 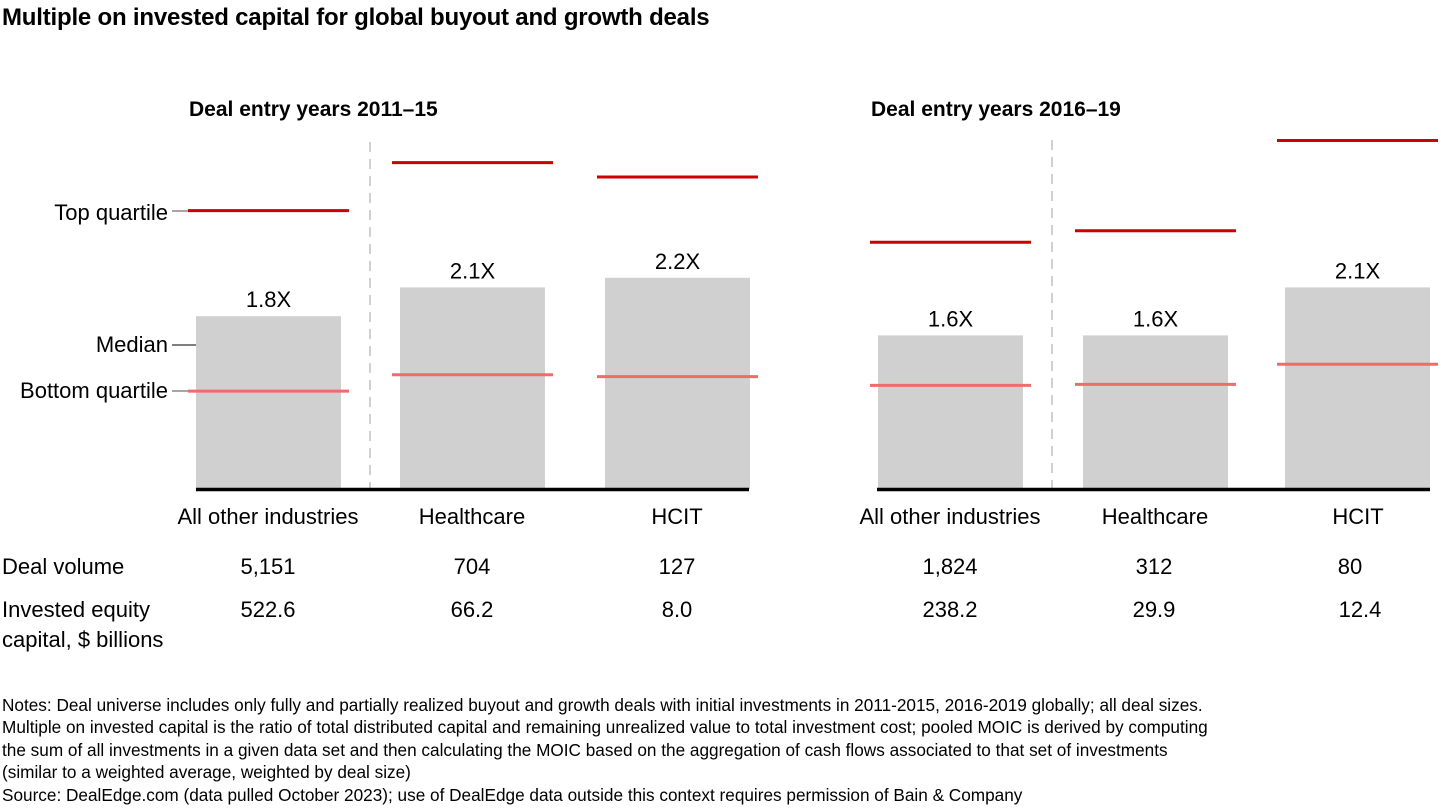 What do you see at coordinates (472, 609) in the screenshot?
I see `table-cell: 66.2` at bounding box center [472, 609].